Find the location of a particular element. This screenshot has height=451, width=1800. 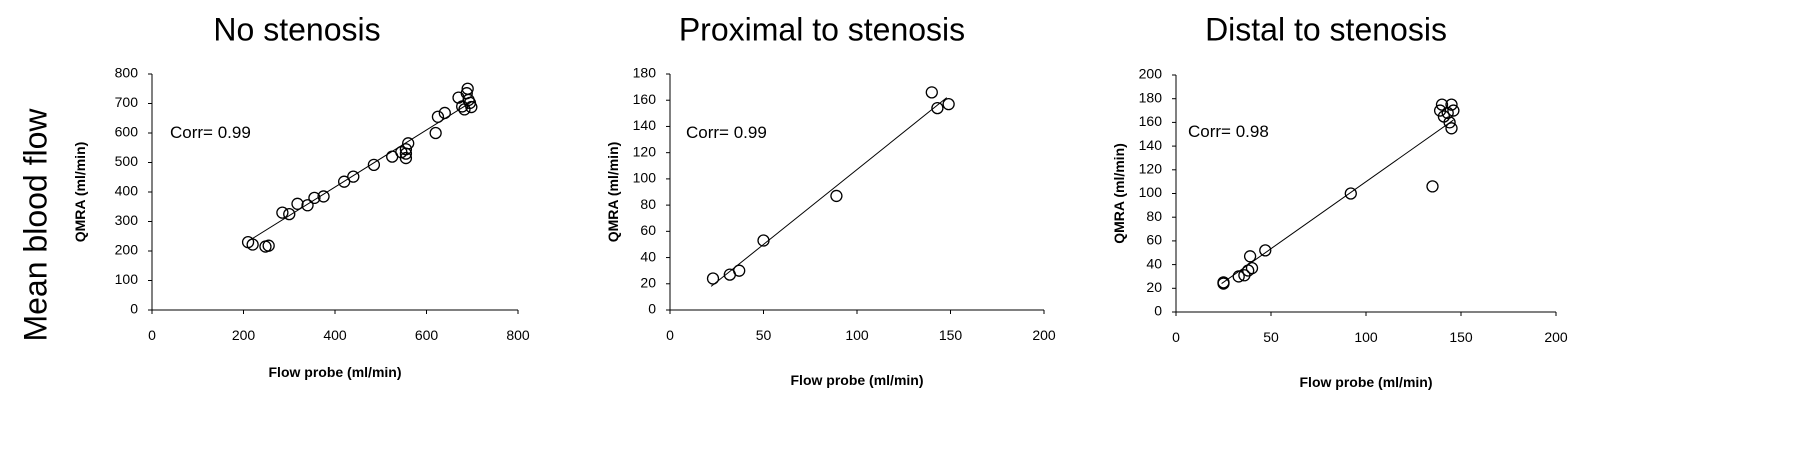

chart-title: Distal to stenosis is located at coordinates (1326, 29).